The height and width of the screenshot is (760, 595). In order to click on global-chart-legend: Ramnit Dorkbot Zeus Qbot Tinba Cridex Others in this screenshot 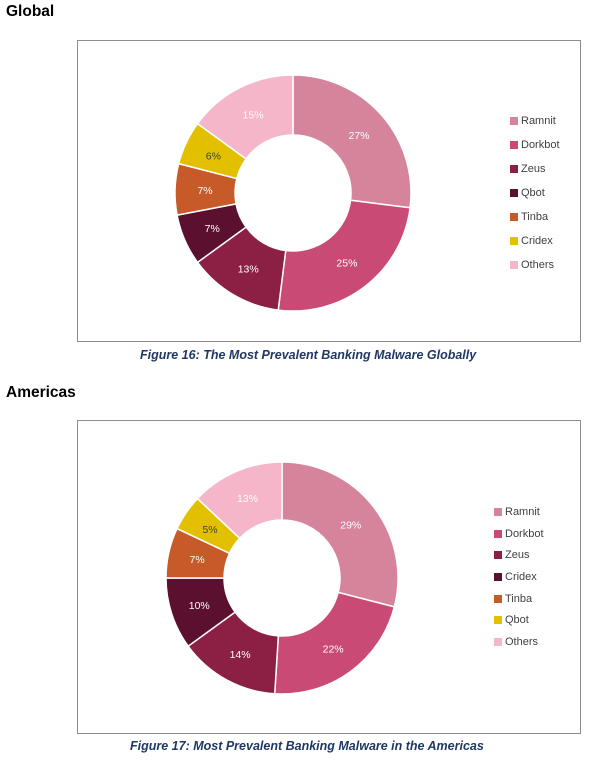, I will do `click(535, 193)`.